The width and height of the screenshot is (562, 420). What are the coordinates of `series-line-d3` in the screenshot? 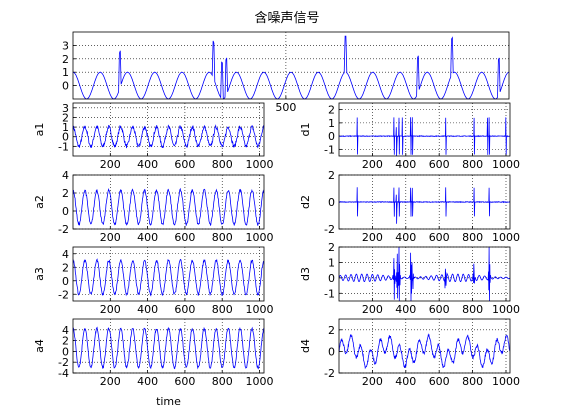 It's located at (424, 274).